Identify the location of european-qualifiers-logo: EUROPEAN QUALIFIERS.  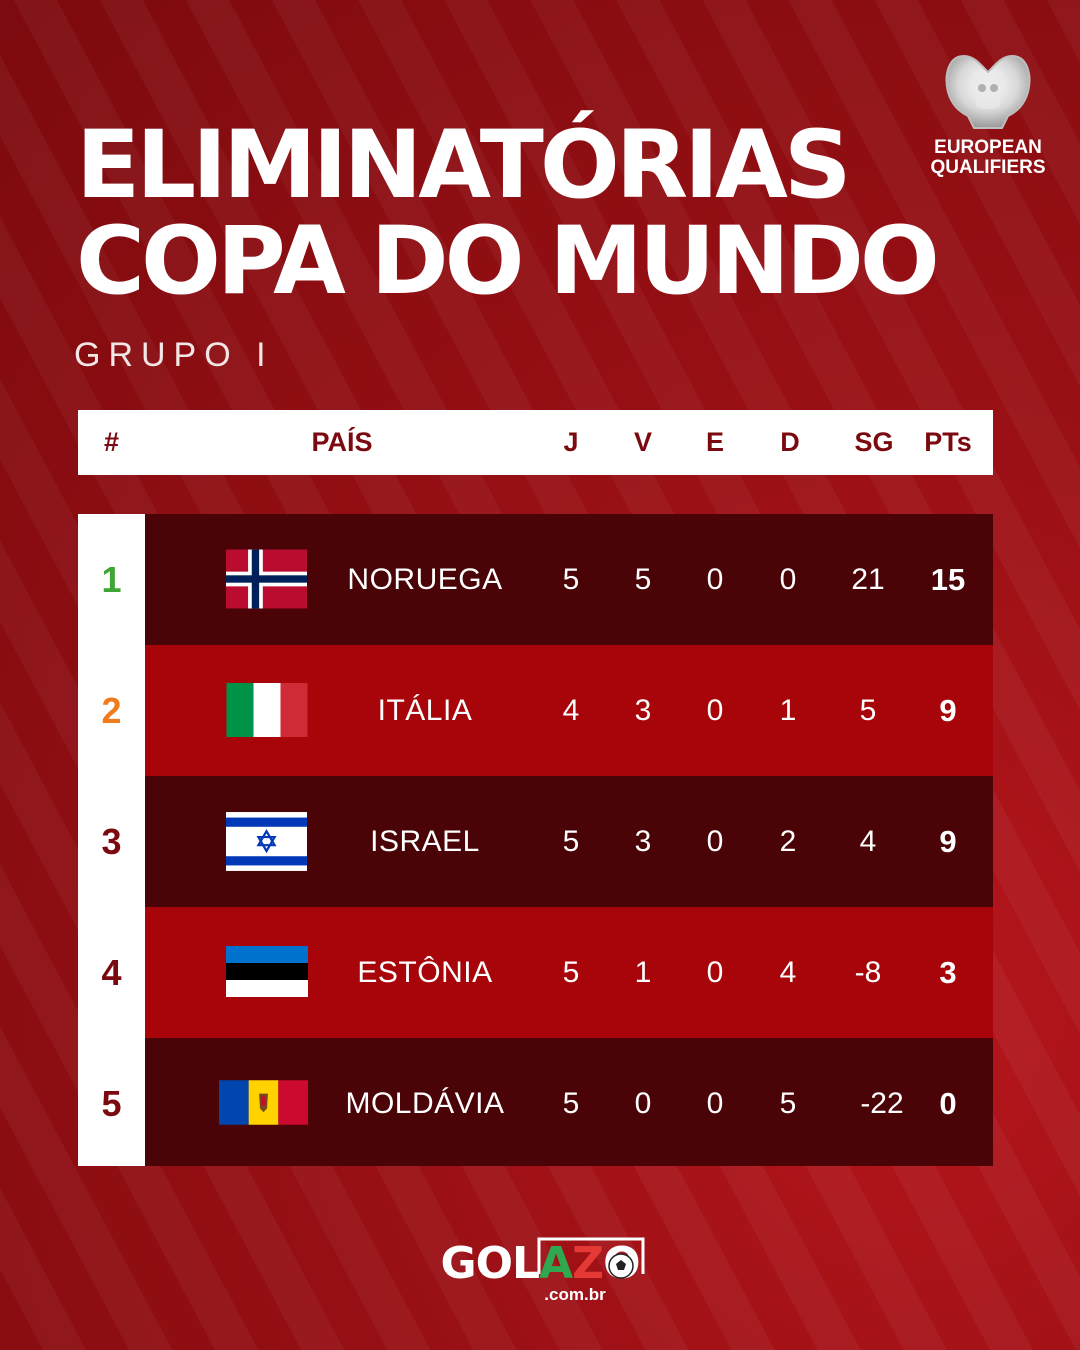
(988, 112).